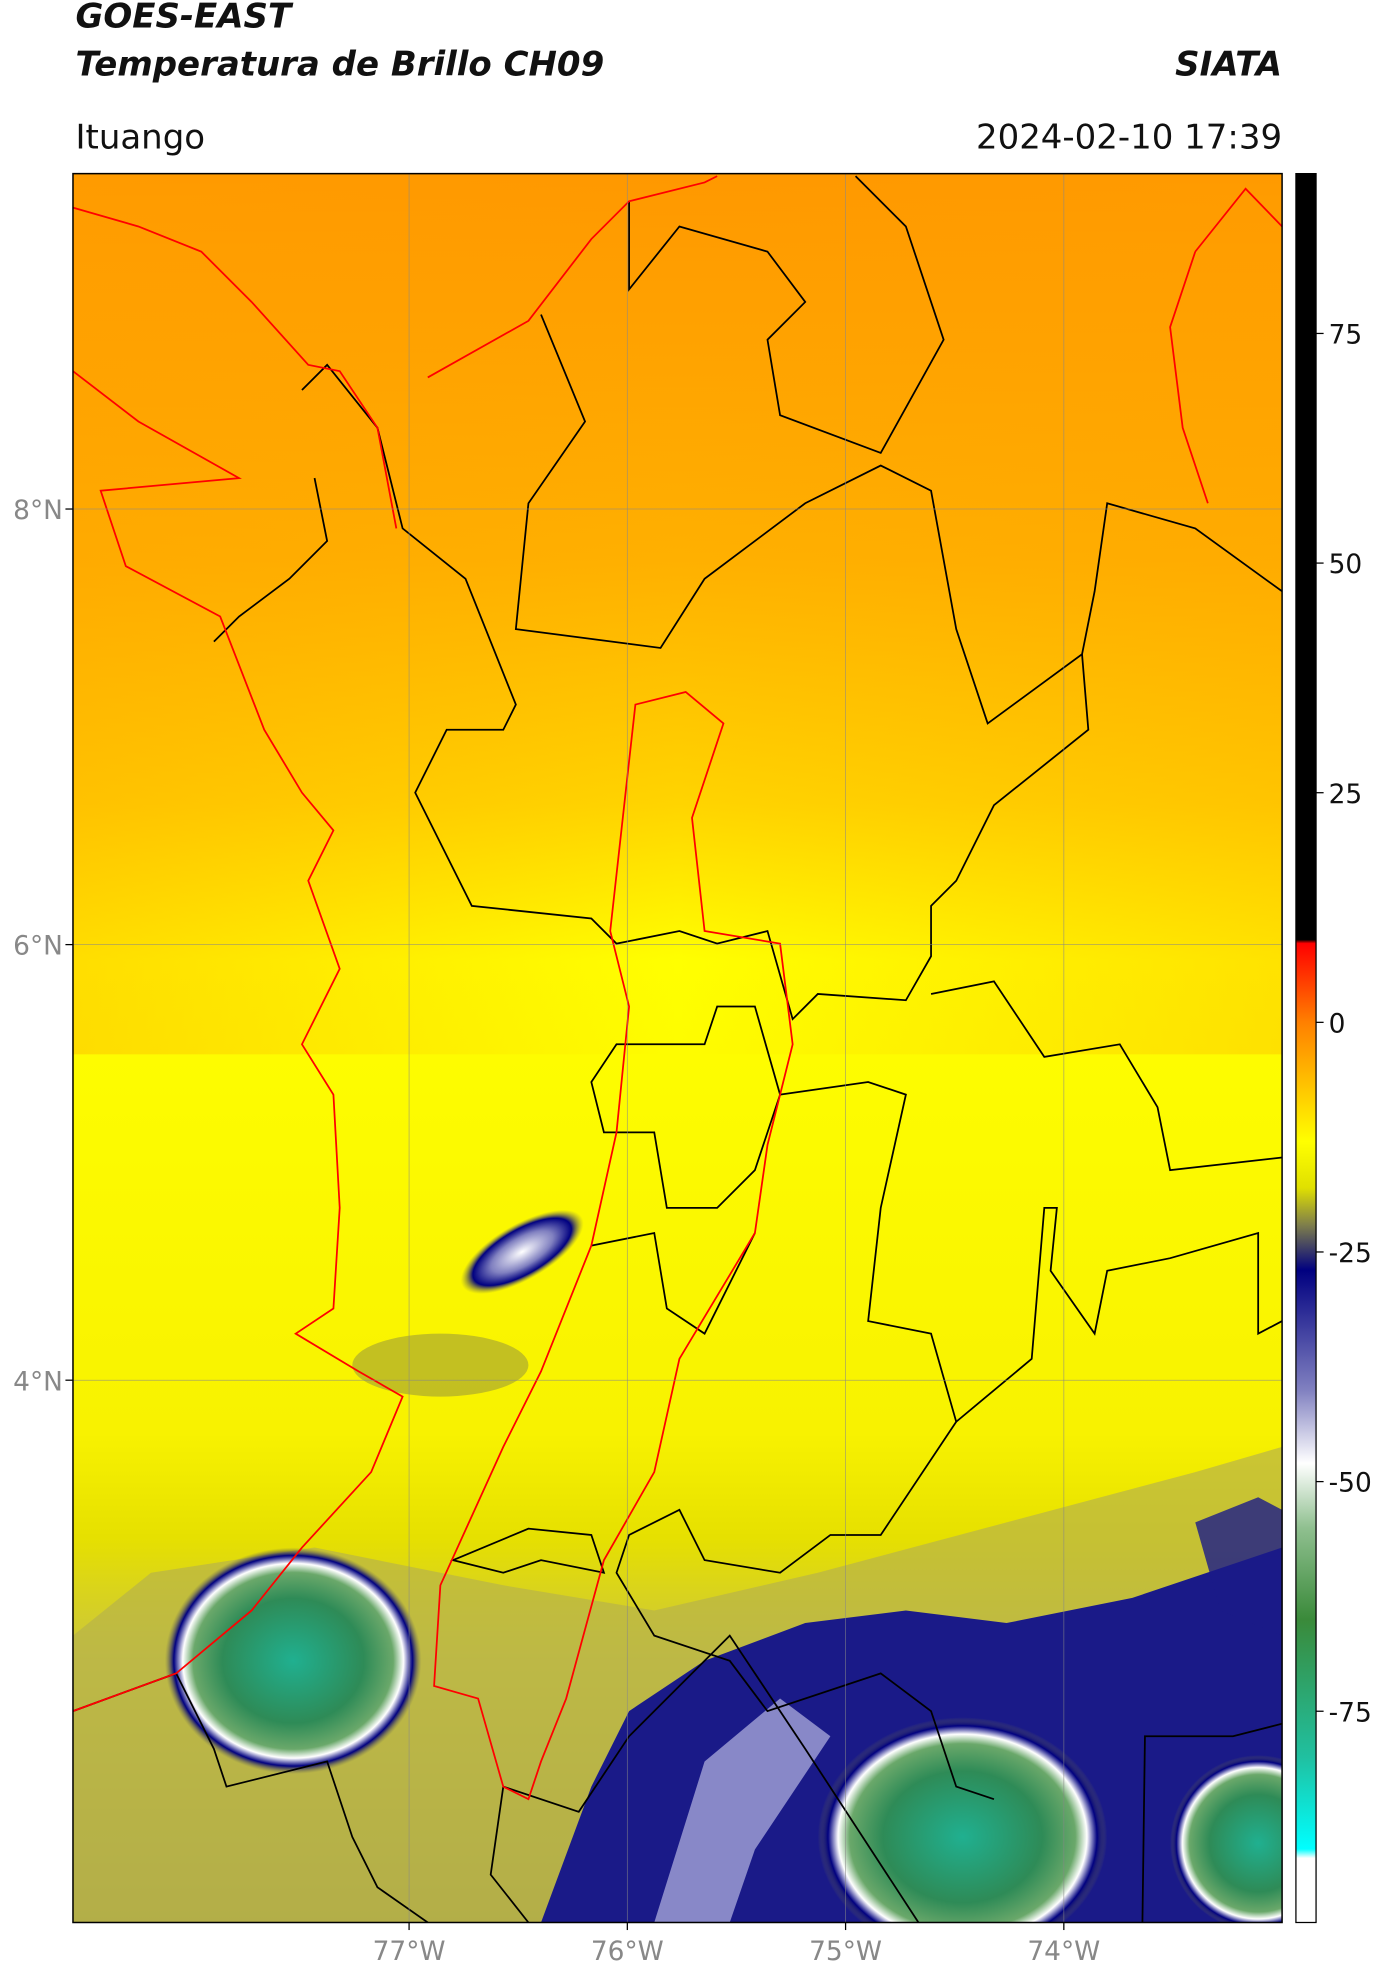  Describe the element at coordinates (38, 1381) in the screenshot. I see `y-tick-label: 4°N` at that location.